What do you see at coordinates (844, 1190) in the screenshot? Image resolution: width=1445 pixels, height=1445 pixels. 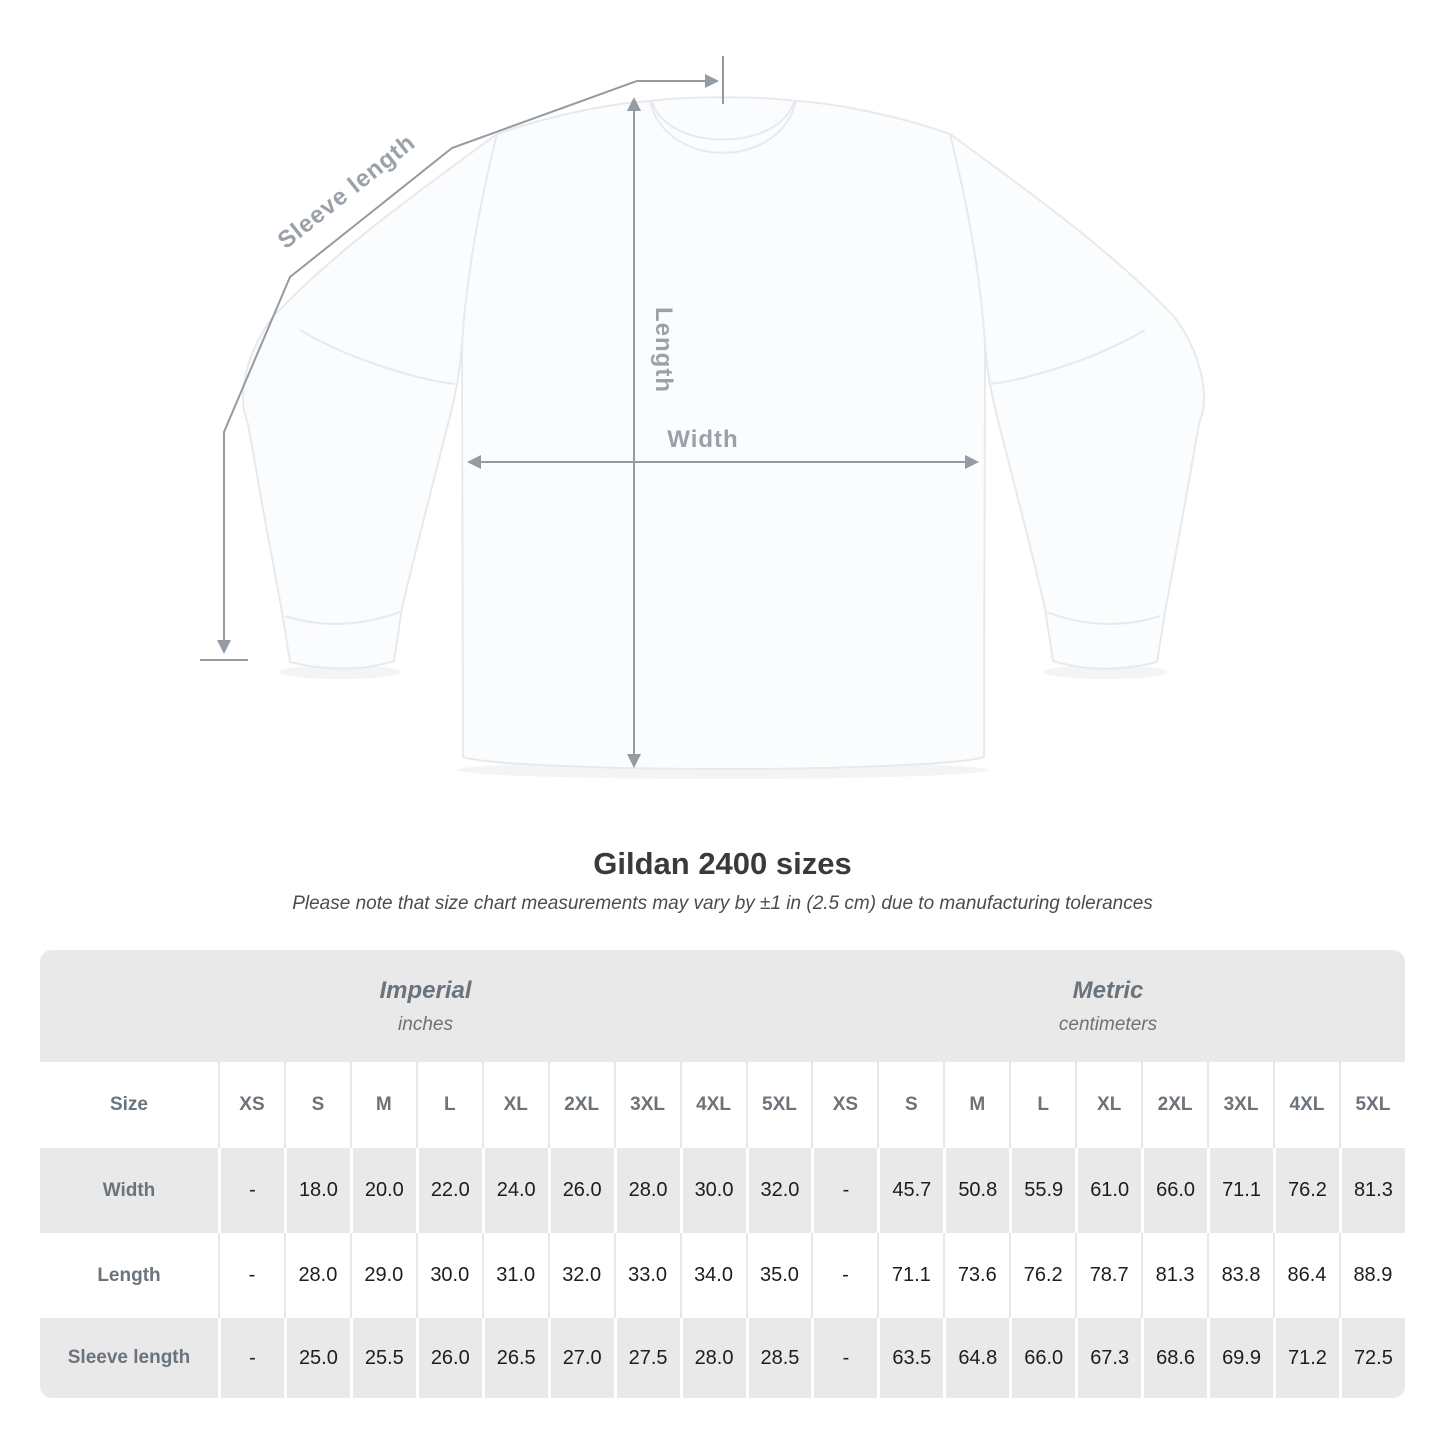 I see `width-metric-xs: -` at bounding box center [844, 1190].